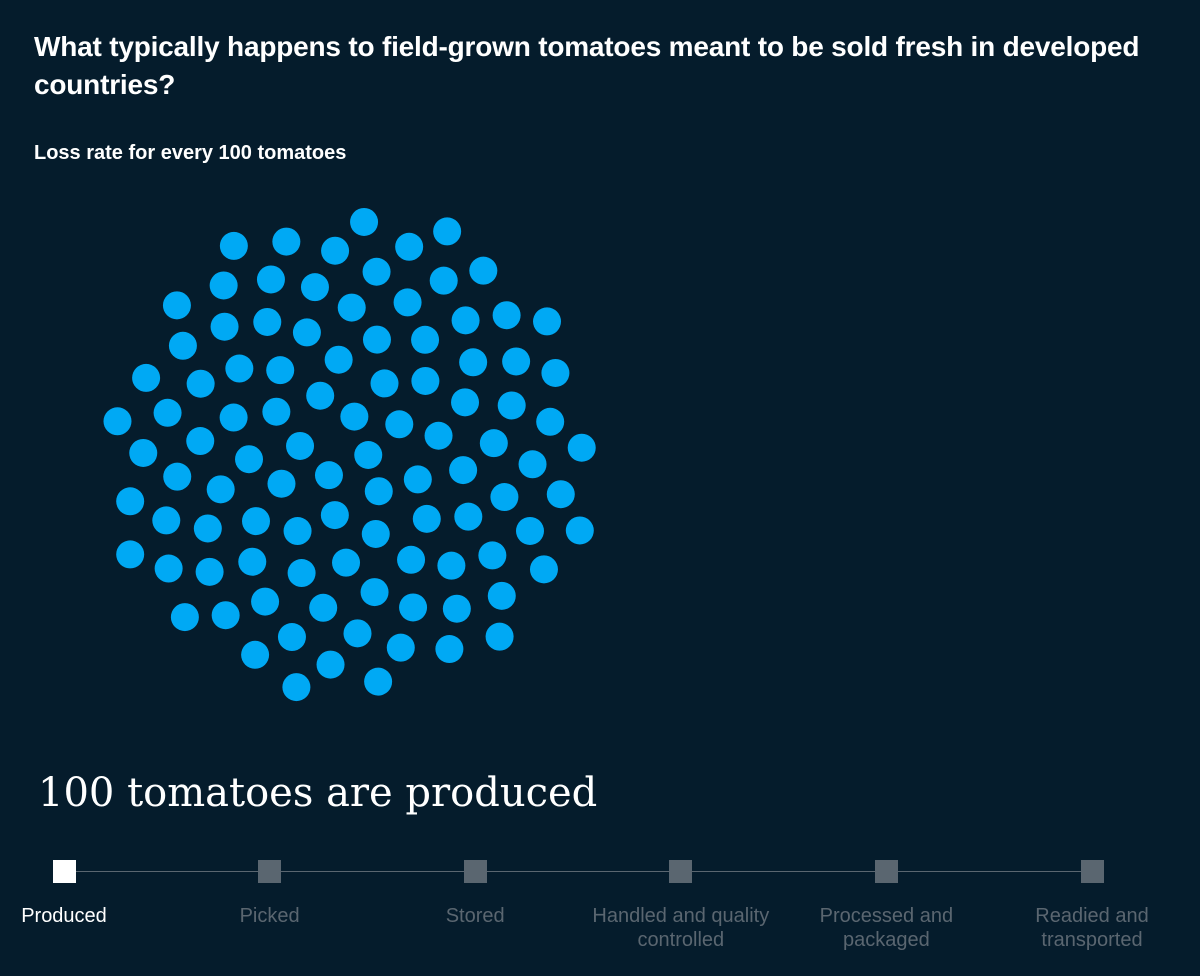 This screenshot has width=1200, height=976. I want to click on stage-step-2: Picked, so click(270, 894).